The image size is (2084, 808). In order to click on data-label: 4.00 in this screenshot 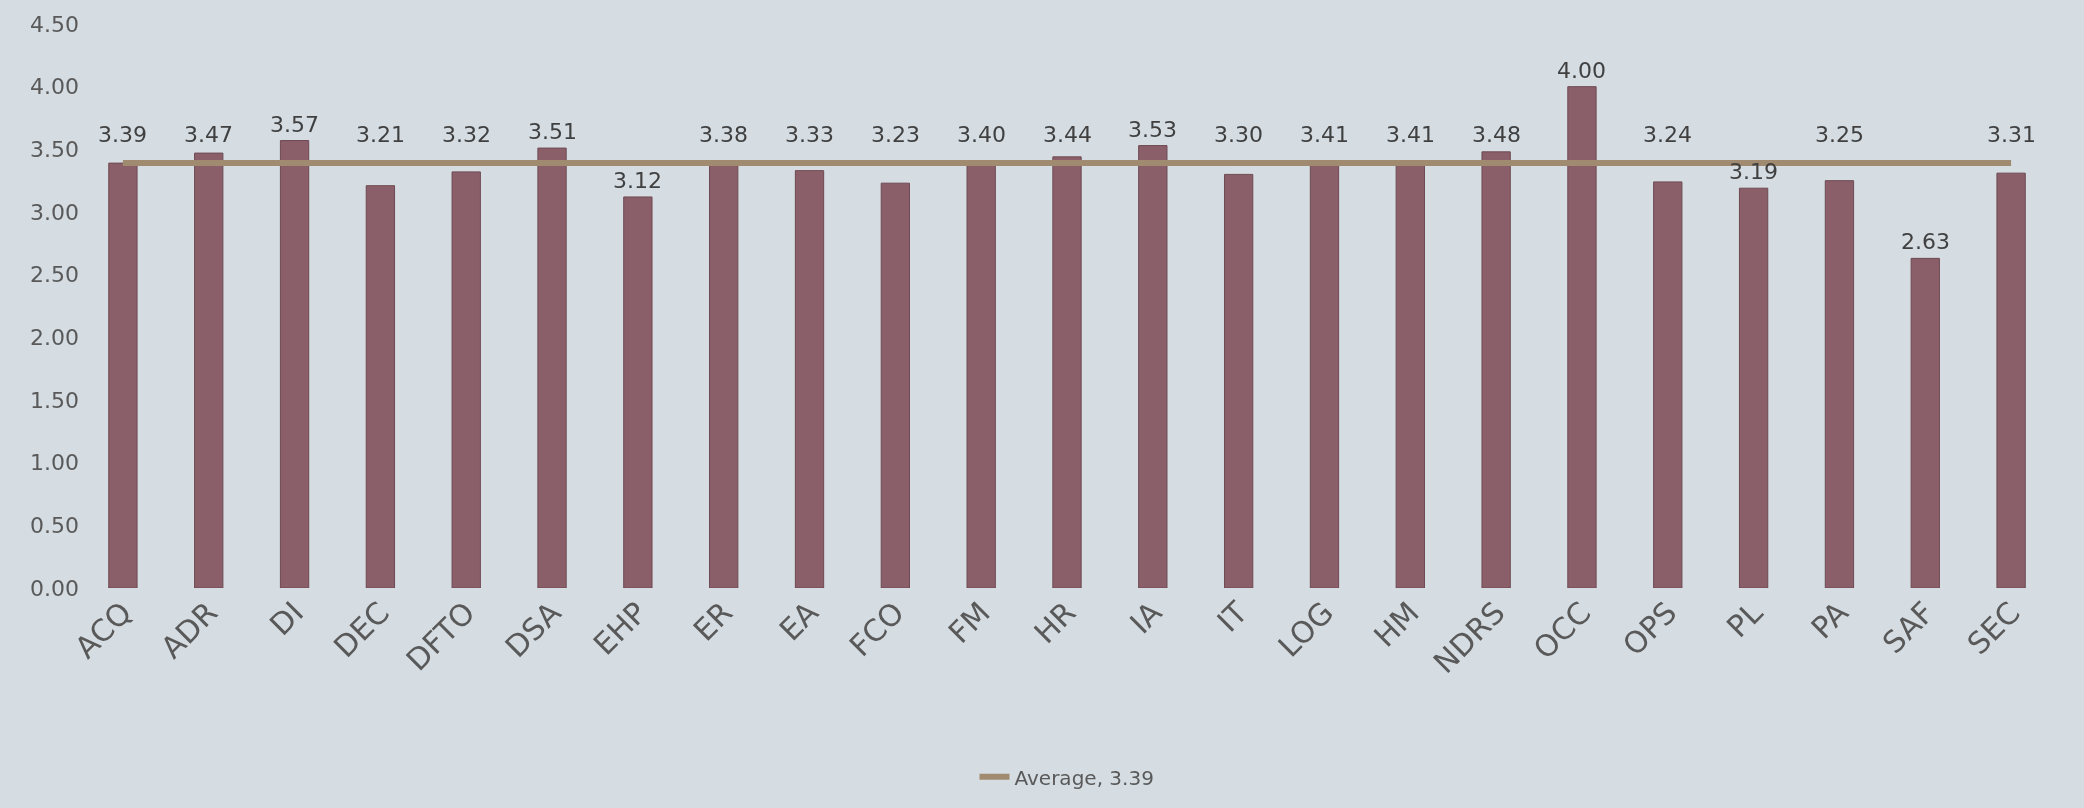, I will do `click(1581, 70)`.